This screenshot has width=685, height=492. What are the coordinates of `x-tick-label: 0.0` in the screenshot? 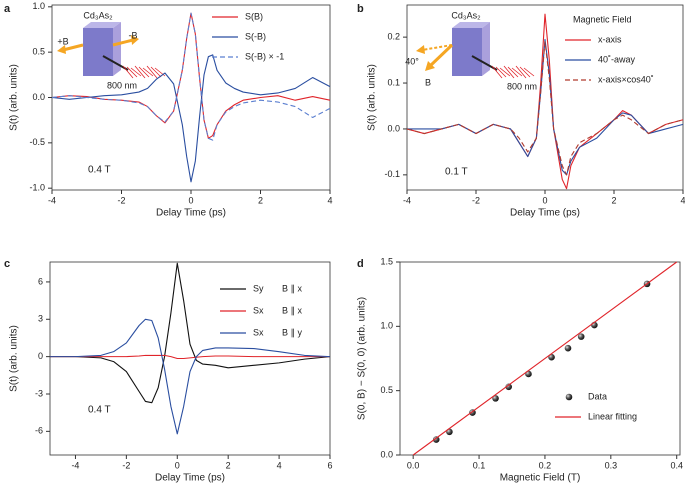 It's located at (413, 465).